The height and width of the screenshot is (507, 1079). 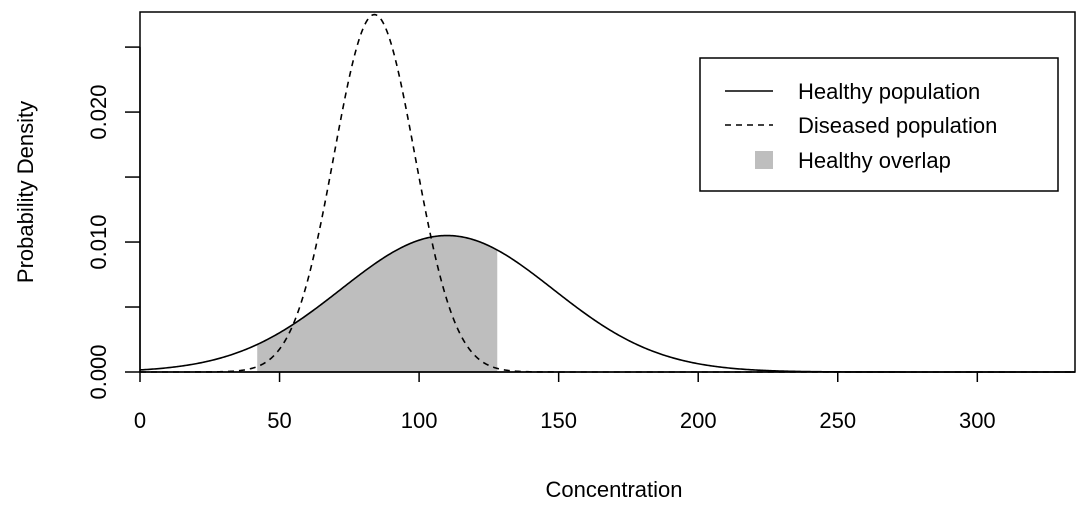 I want to click on x-tick-label: 50, so click(x=279, y=420).